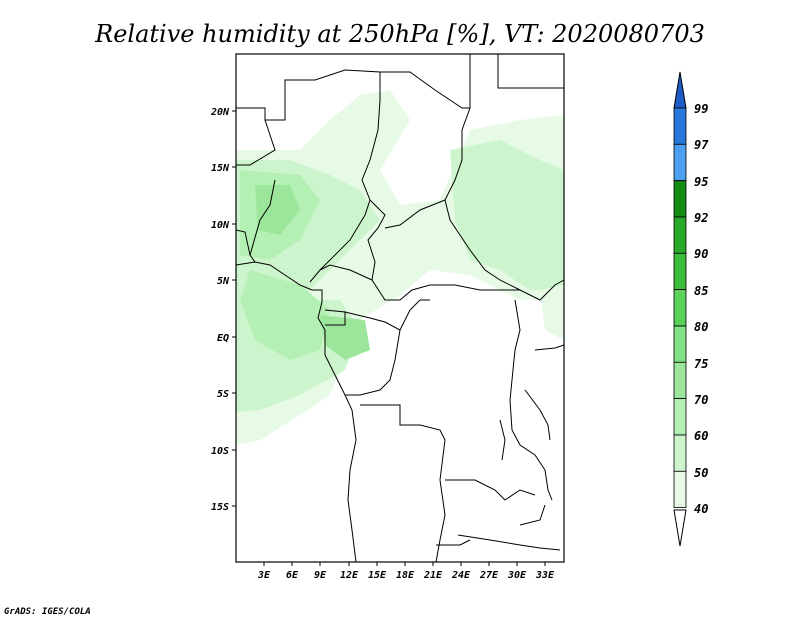 The image size is (800, 622). What do you see at coordinates (320, 575) in the screenshot?
I see `lon-label: 9E` at bounding box center [320, 575].